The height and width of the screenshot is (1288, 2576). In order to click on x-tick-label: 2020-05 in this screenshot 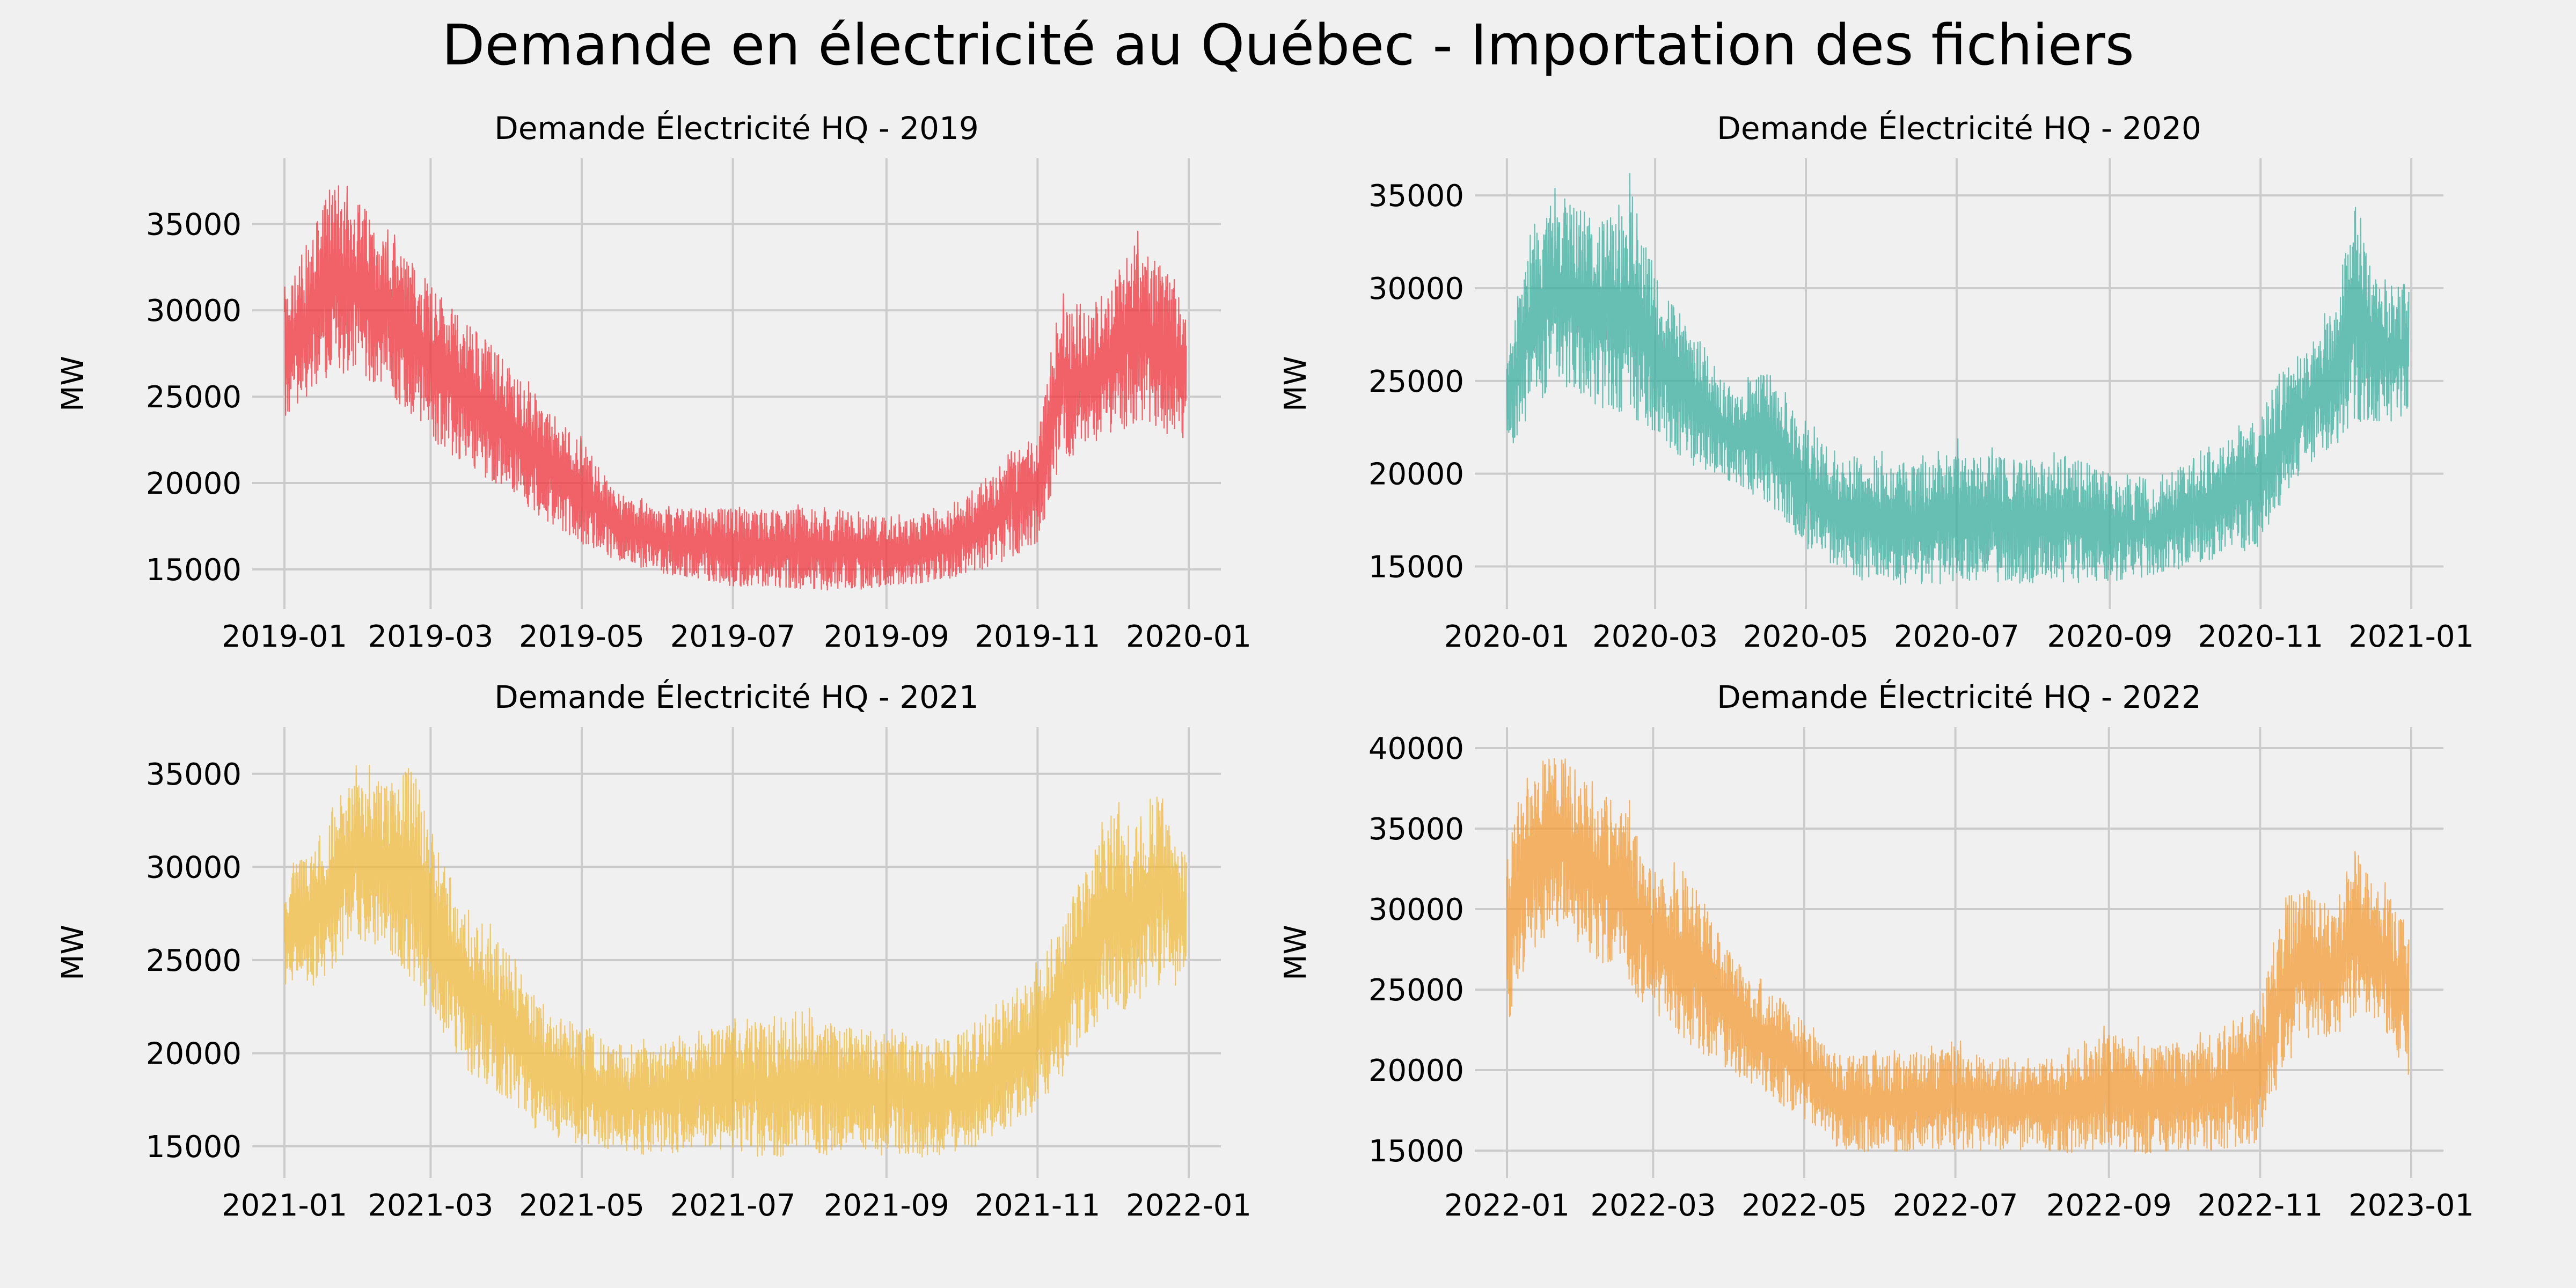, I will do `click(1806, 636)`.